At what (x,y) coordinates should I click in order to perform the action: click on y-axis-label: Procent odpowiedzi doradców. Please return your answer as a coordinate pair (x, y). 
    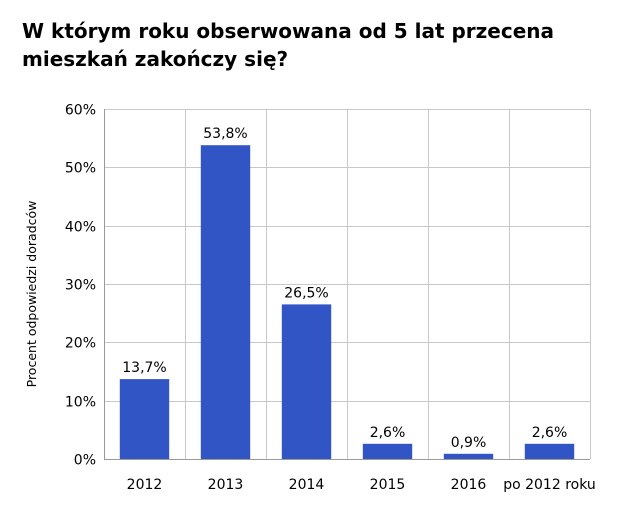
    Looking at the image, I should click on (31, 294).